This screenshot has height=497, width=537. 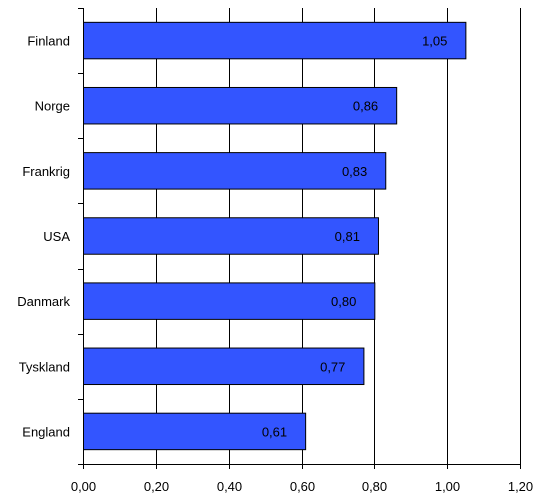 I want to click on data-label-danmark: 0,80, so click(x=343, y=301).